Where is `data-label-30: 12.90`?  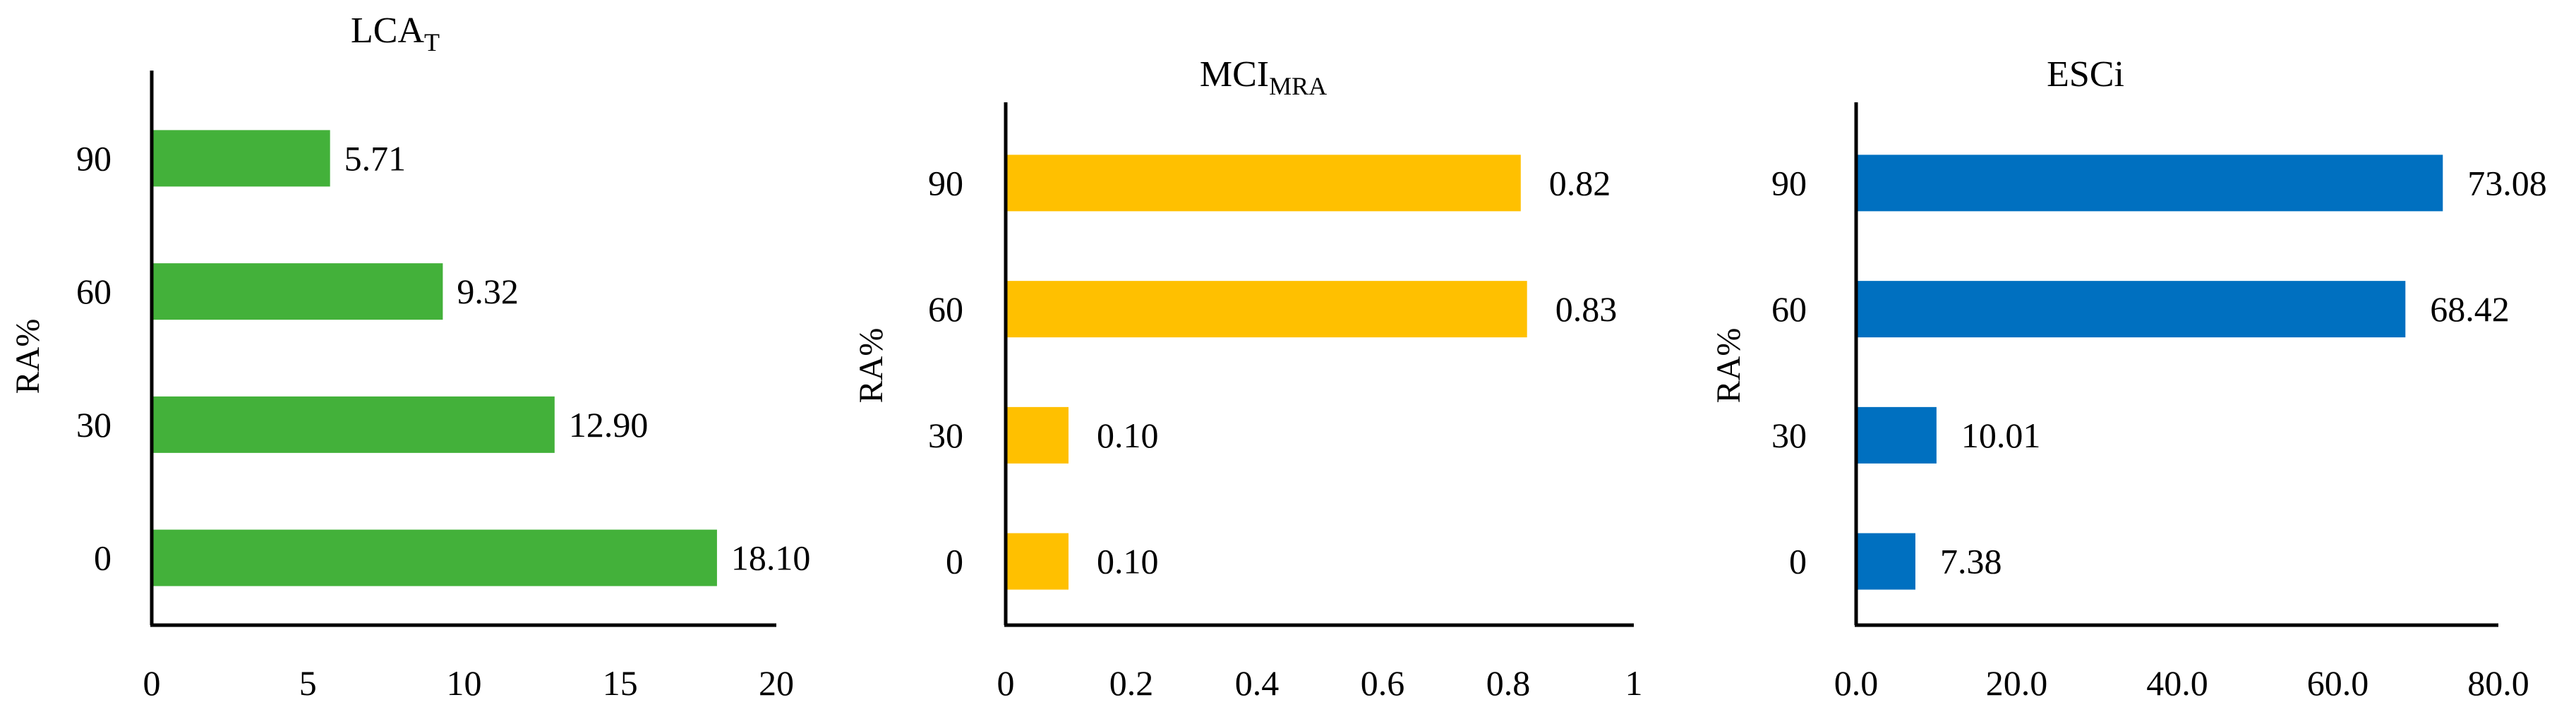
data-label-30: 12.90 is located at coordinates (609, 425).